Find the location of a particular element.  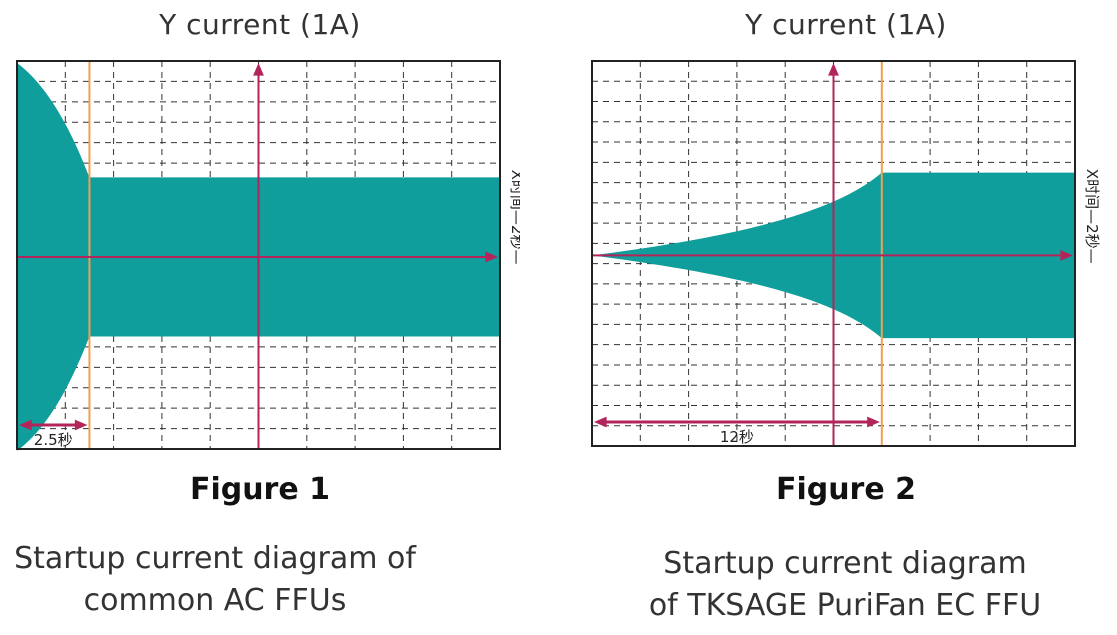

caption-line-1: Startup current diagram of is located at coordinates (215, 558).